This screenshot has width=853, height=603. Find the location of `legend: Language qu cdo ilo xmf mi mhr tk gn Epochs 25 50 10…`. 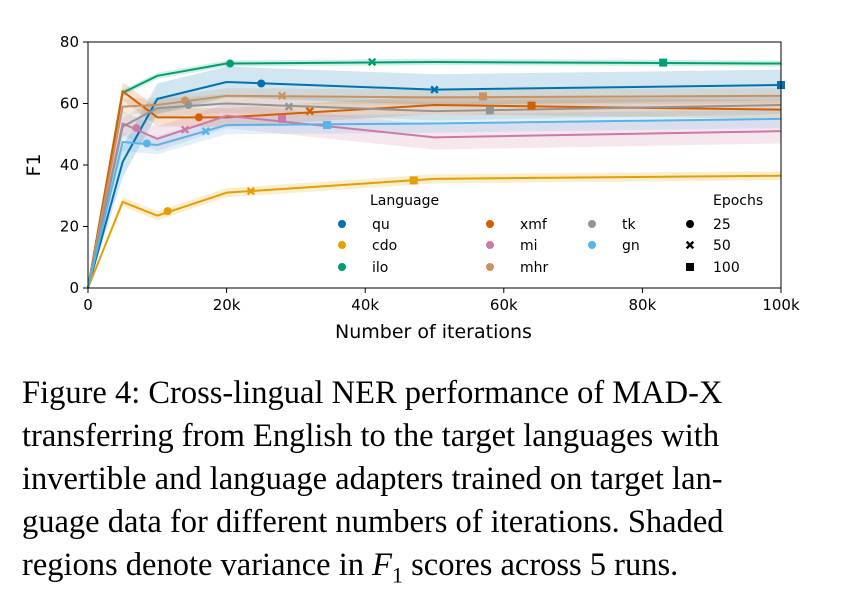

legend: Language qu cdo ilo xmf mi mhr tk gn Epochs 25 50 10… is located at coordinates (550, 234).